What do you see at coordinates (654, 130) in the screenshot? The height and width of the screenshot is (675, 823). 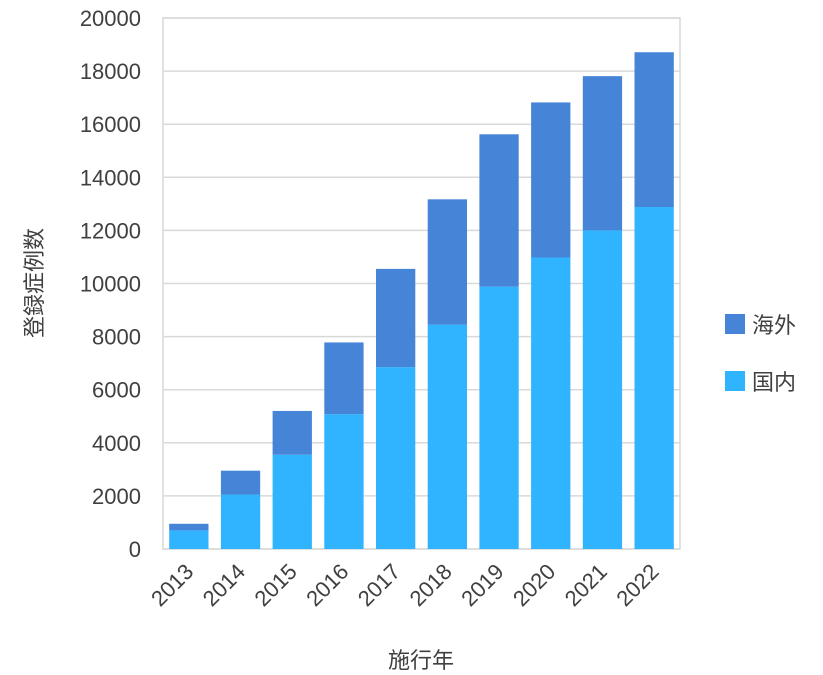 I see `bar-overseas-2022` at bounding box center [654, 130].